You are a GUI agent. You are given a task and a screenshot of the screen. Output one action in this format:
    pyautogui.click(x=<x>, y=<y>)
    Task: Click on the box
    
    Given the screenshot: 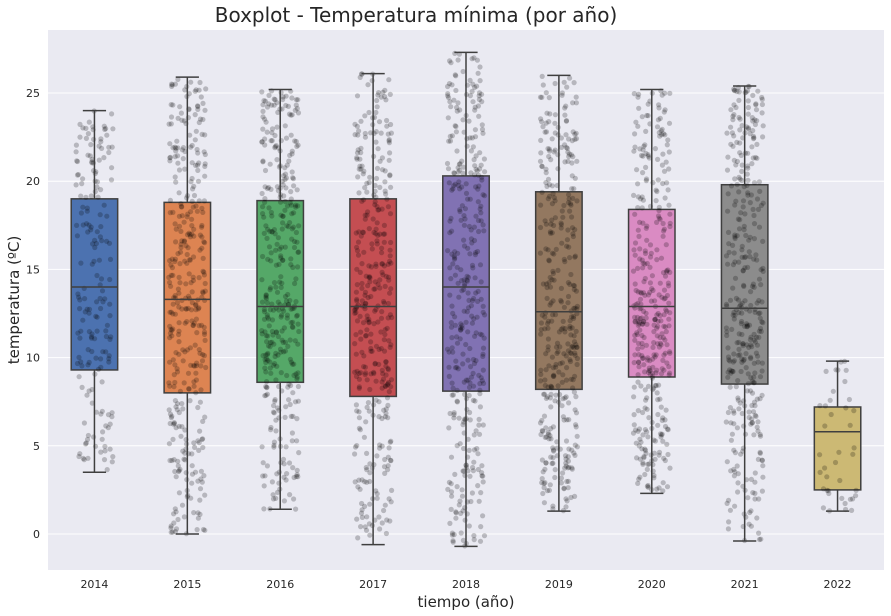 What is the action you would take?
    pyautogui.click(x=558, y=291)
    